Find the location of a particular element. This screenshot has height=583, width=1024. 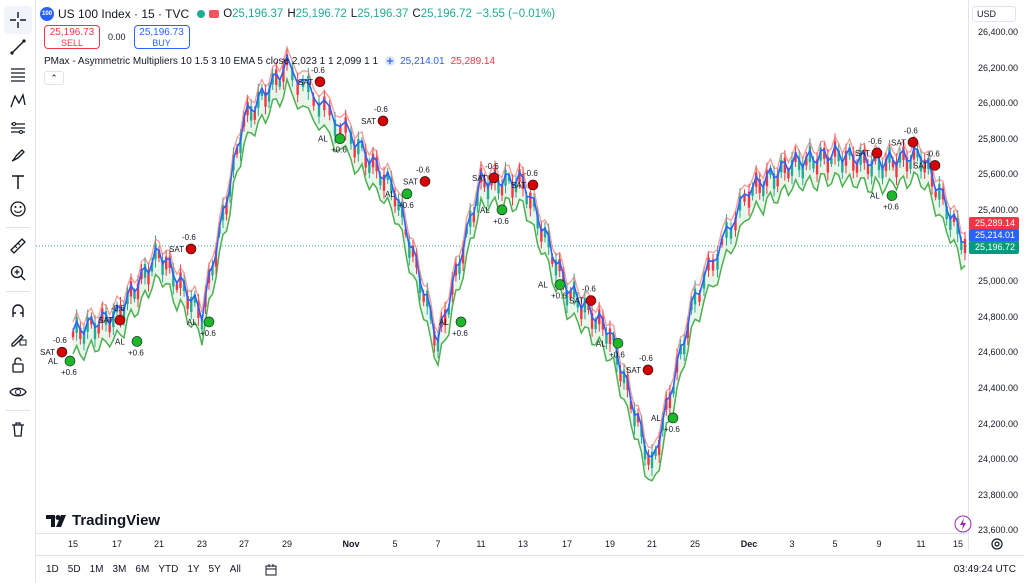

range-all: All is located at coordinates (235, 569).